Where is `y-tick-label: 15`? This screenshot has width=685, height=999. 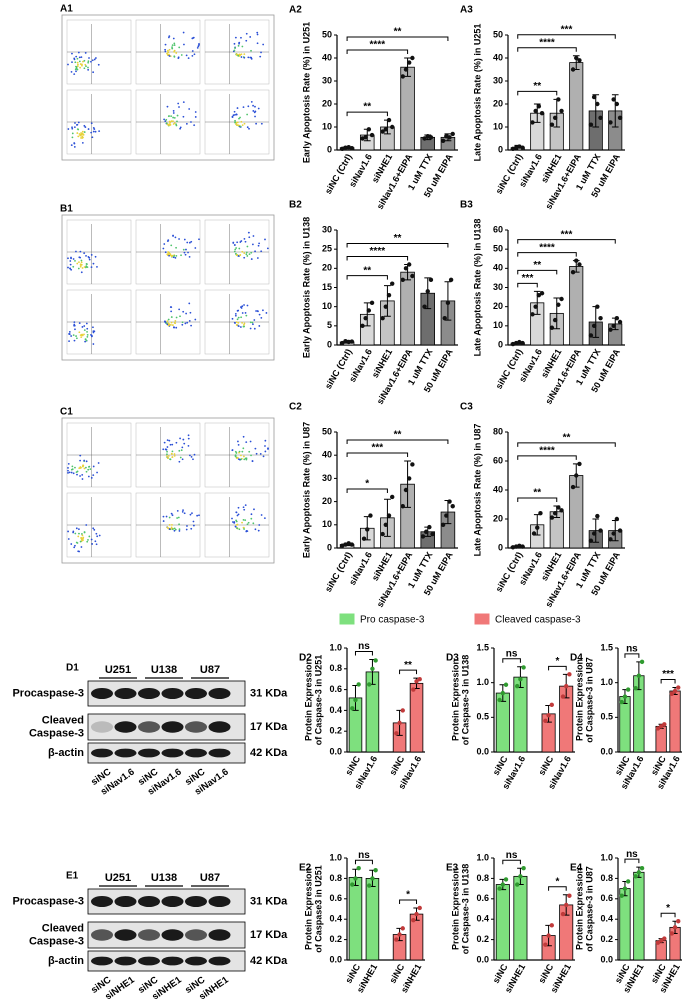 y-tick-label: 15 is located at coordinates (327, 287).